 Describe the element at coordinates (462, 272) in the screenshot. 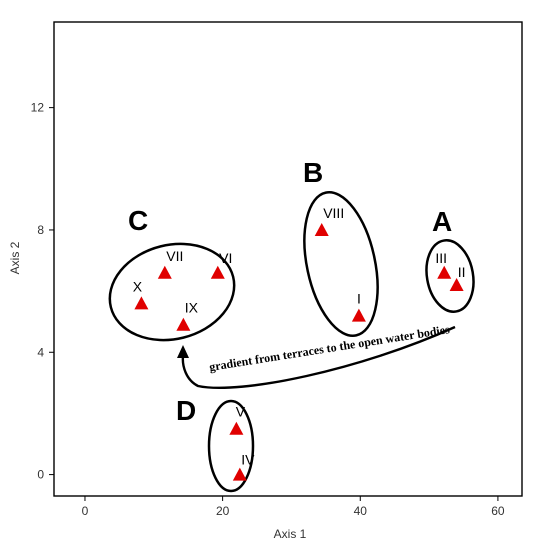

I see `point-label-ii: II` at that location.